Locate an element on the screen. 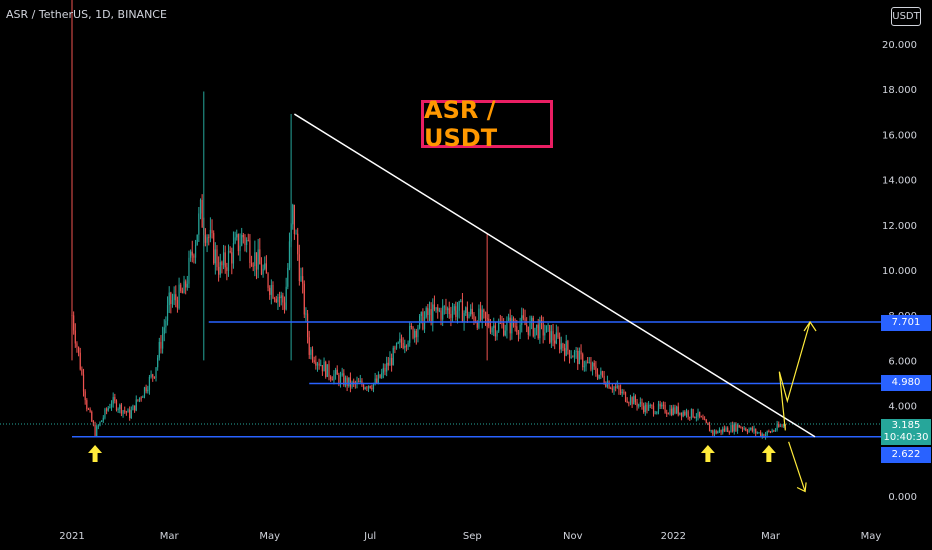 The image size is (932, 550). projection-up-arrow is located at coordinates (794, 376).